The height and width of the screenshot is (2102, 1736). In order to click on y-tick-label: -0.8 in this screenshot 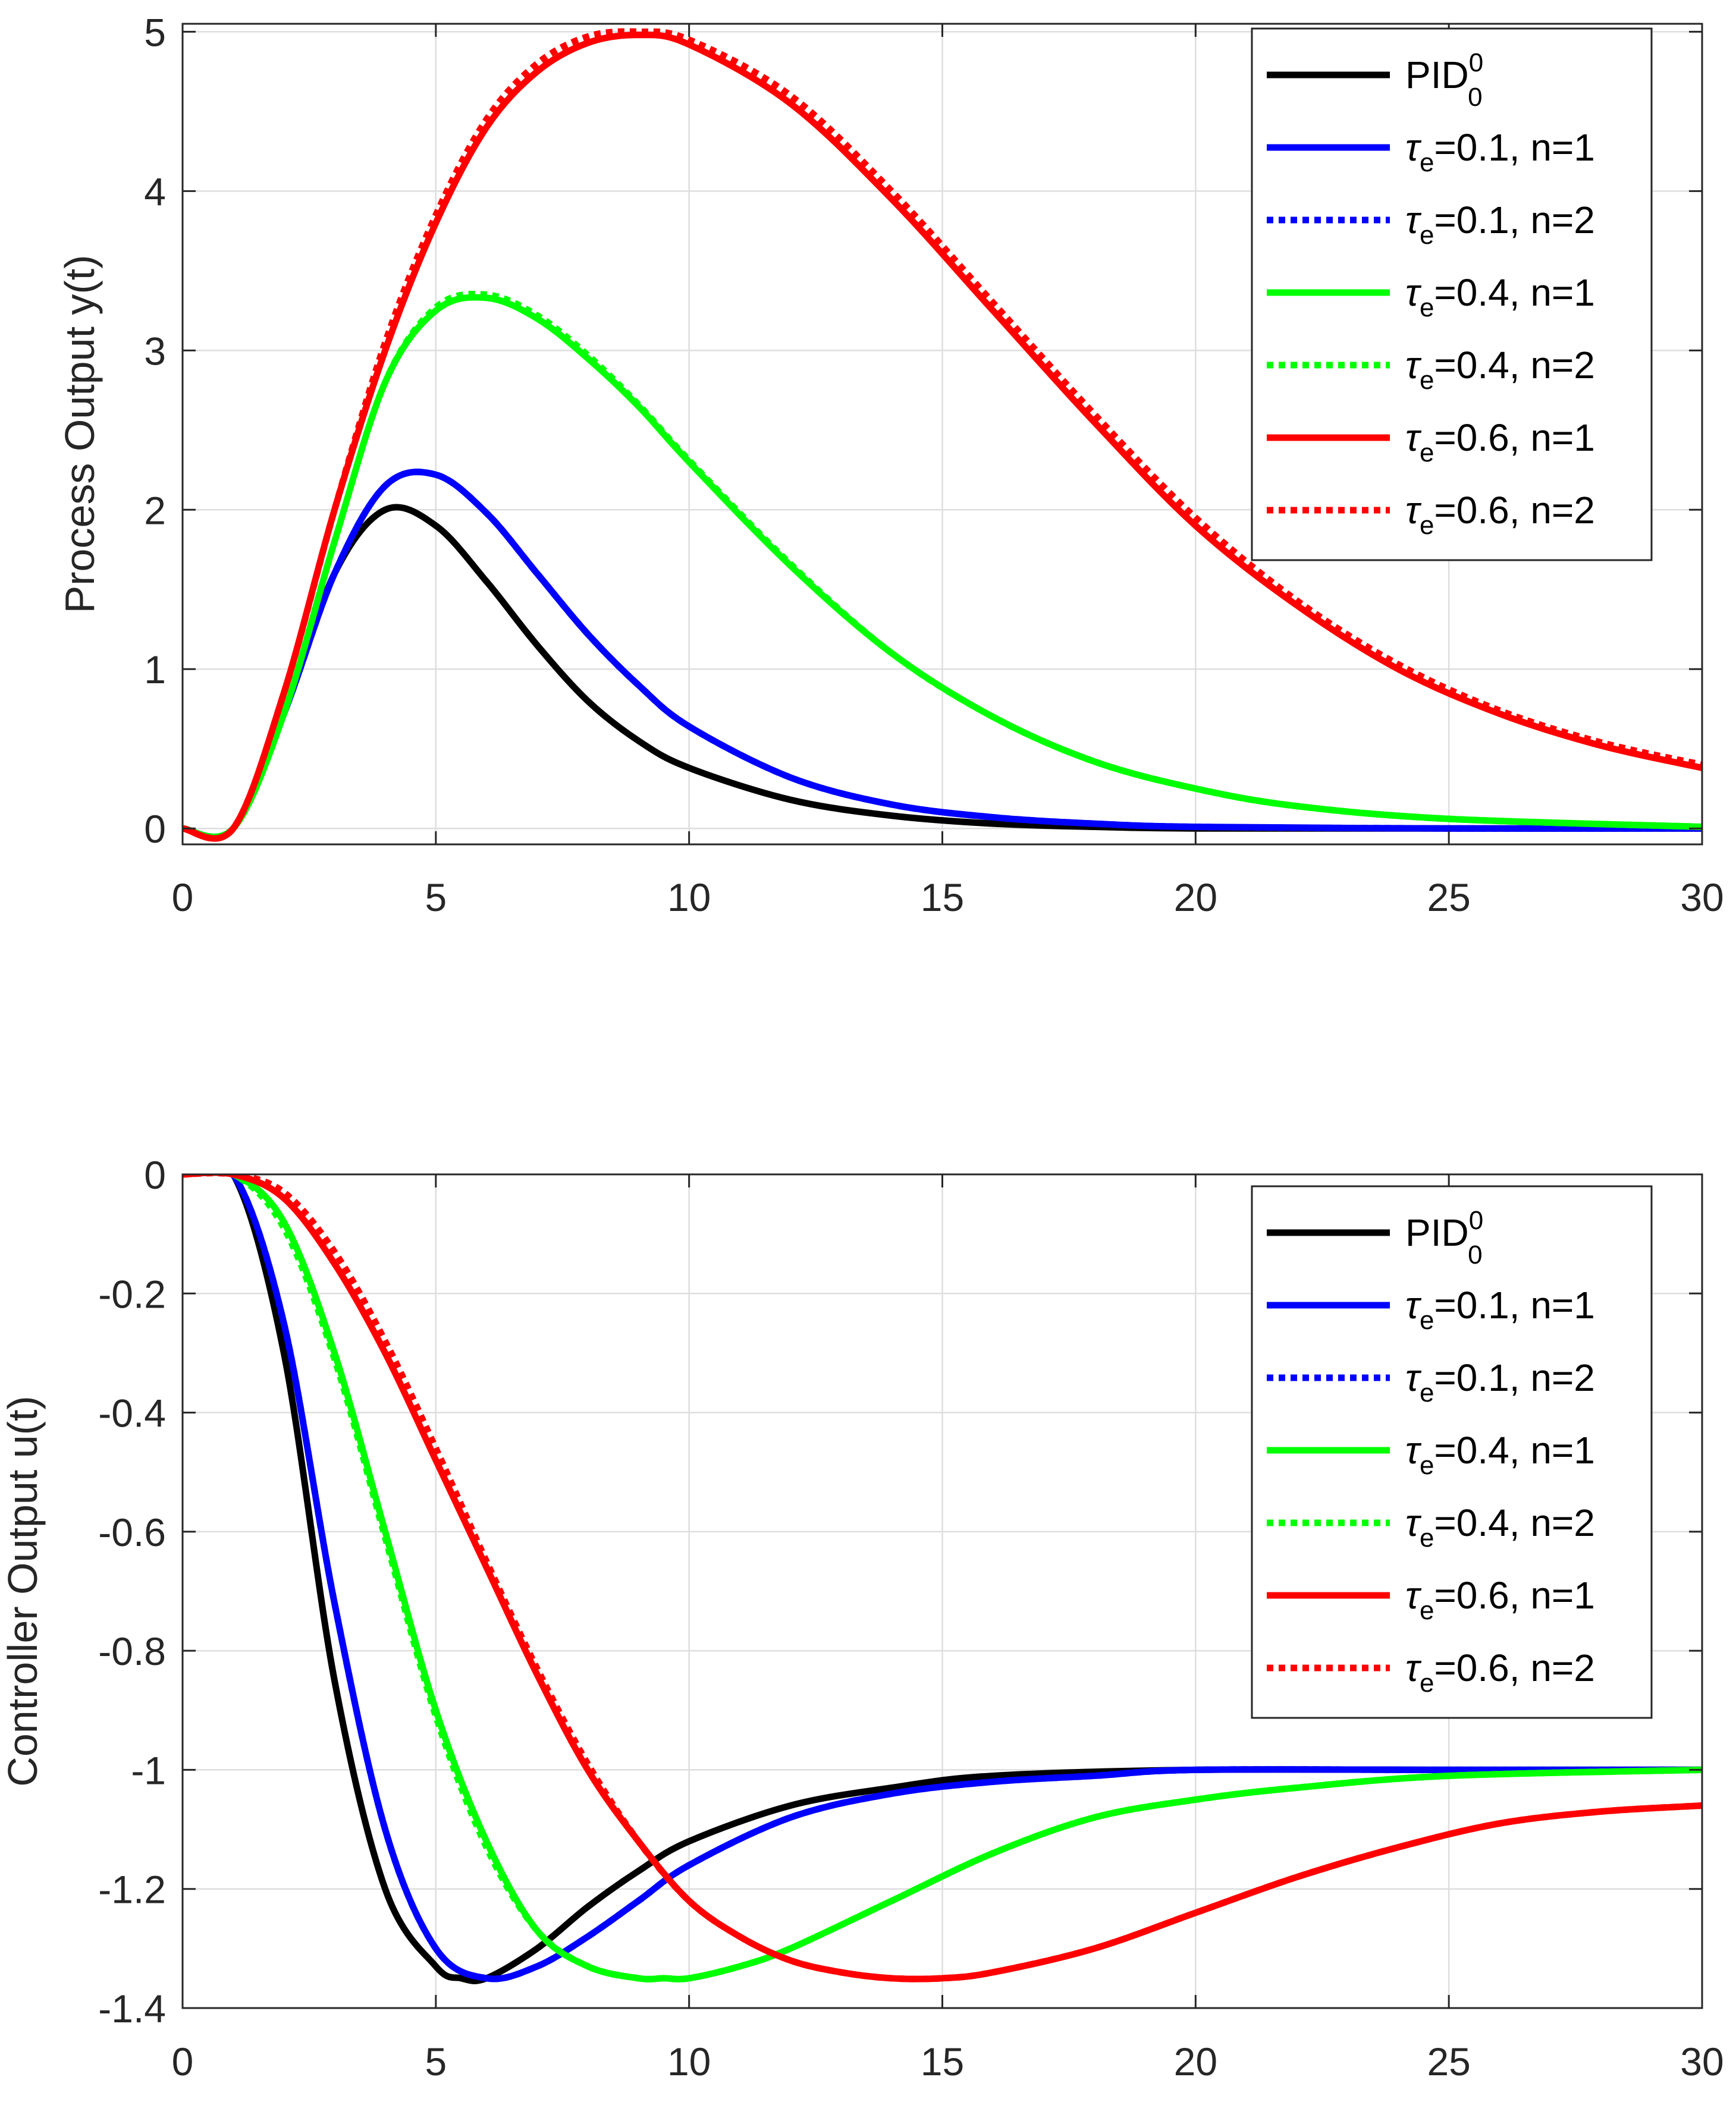, I will do `click(132, 1651)`.